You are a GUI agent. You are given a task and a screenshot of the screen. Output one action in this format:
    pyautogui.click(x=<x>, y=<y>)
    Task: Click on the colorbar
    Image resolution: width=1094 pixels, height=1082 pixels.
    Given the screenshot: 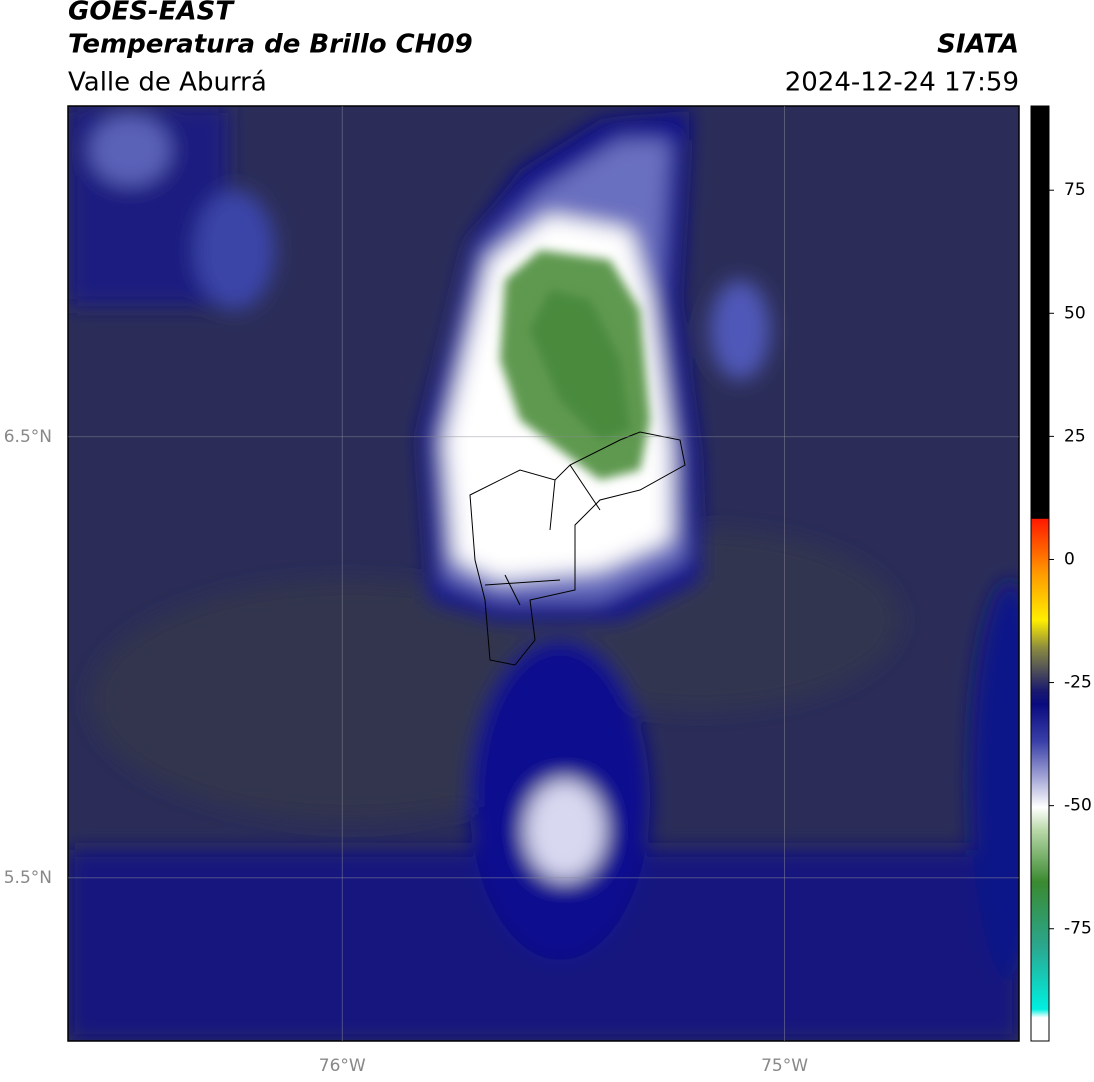 What is the action you would take?
    pyautogui.click(x=1040, y=573)
    